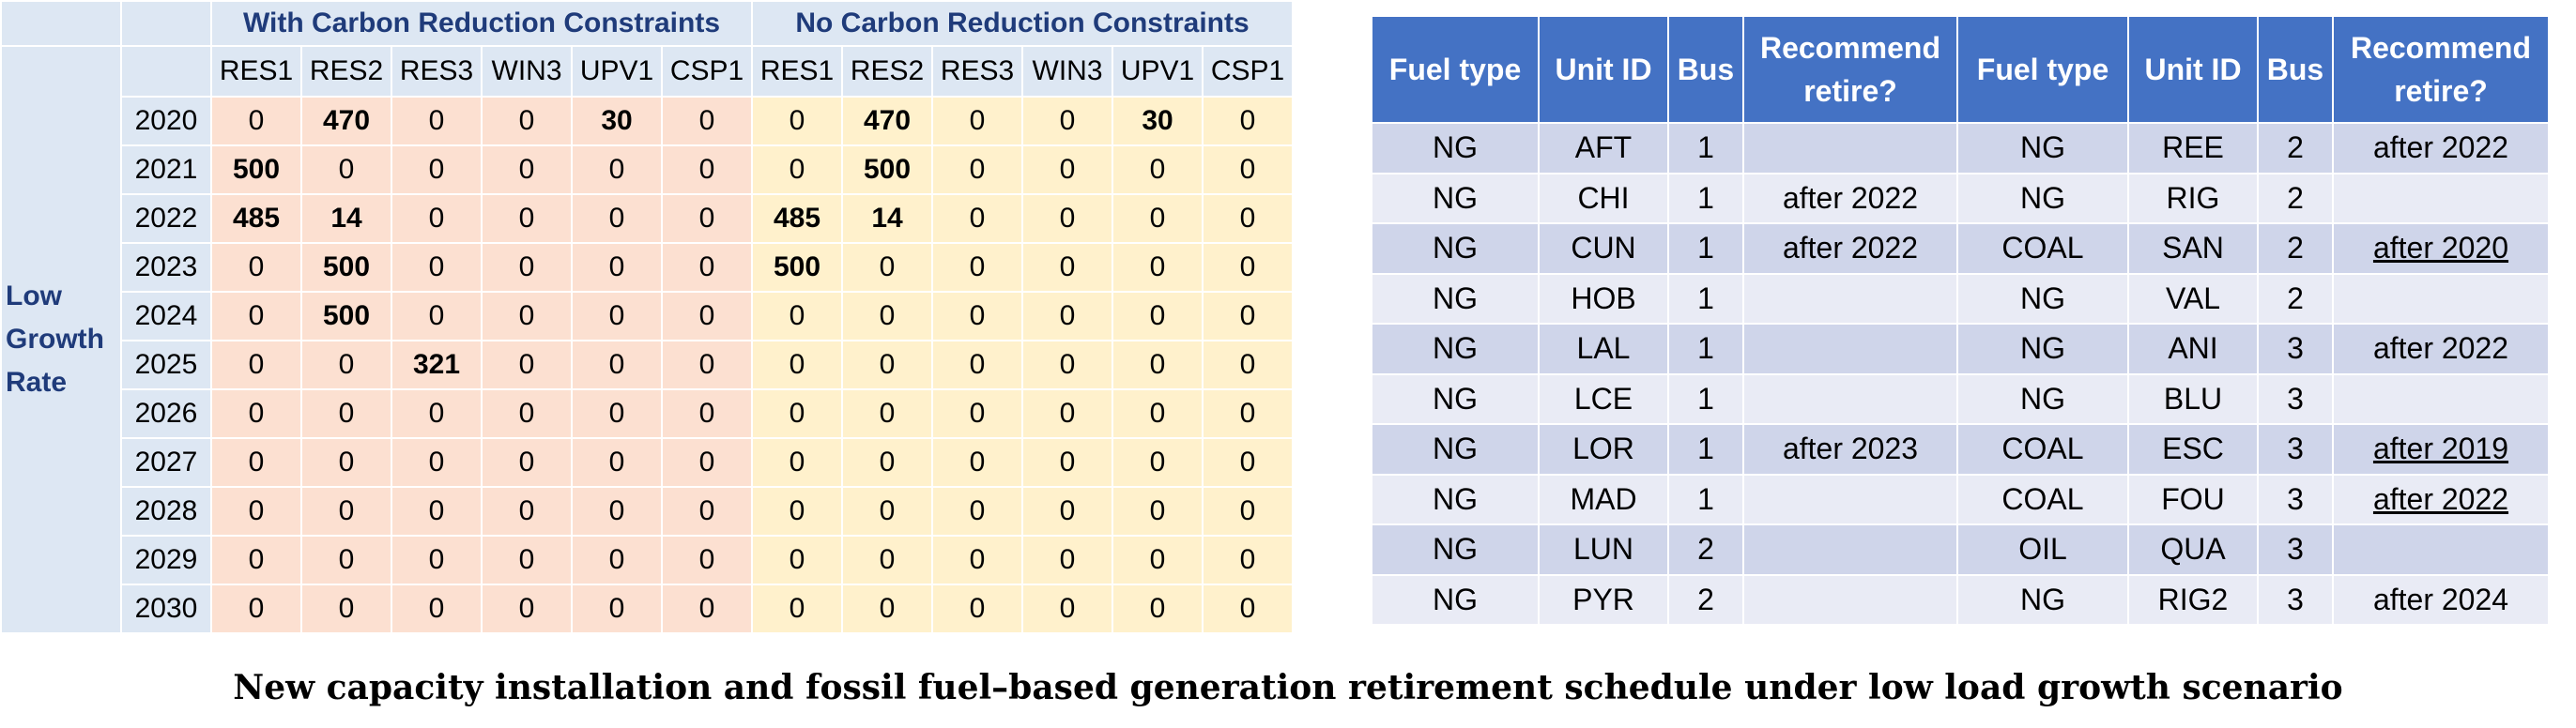  I want to click on corner-cell, so click(166, 71).